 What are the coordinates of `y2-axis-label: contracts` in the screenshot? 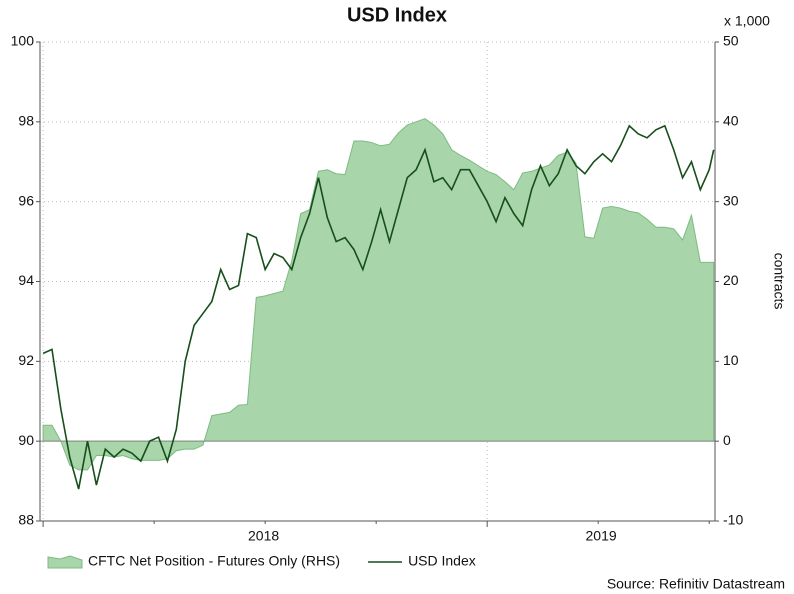 It's located at (779, 281).